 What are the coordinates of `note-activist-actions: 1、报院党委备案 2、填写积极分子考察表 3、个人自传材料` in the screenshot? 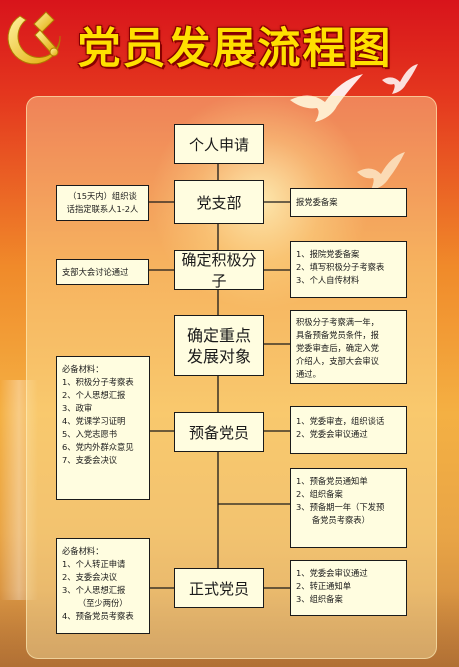 It's located at (348, 269).